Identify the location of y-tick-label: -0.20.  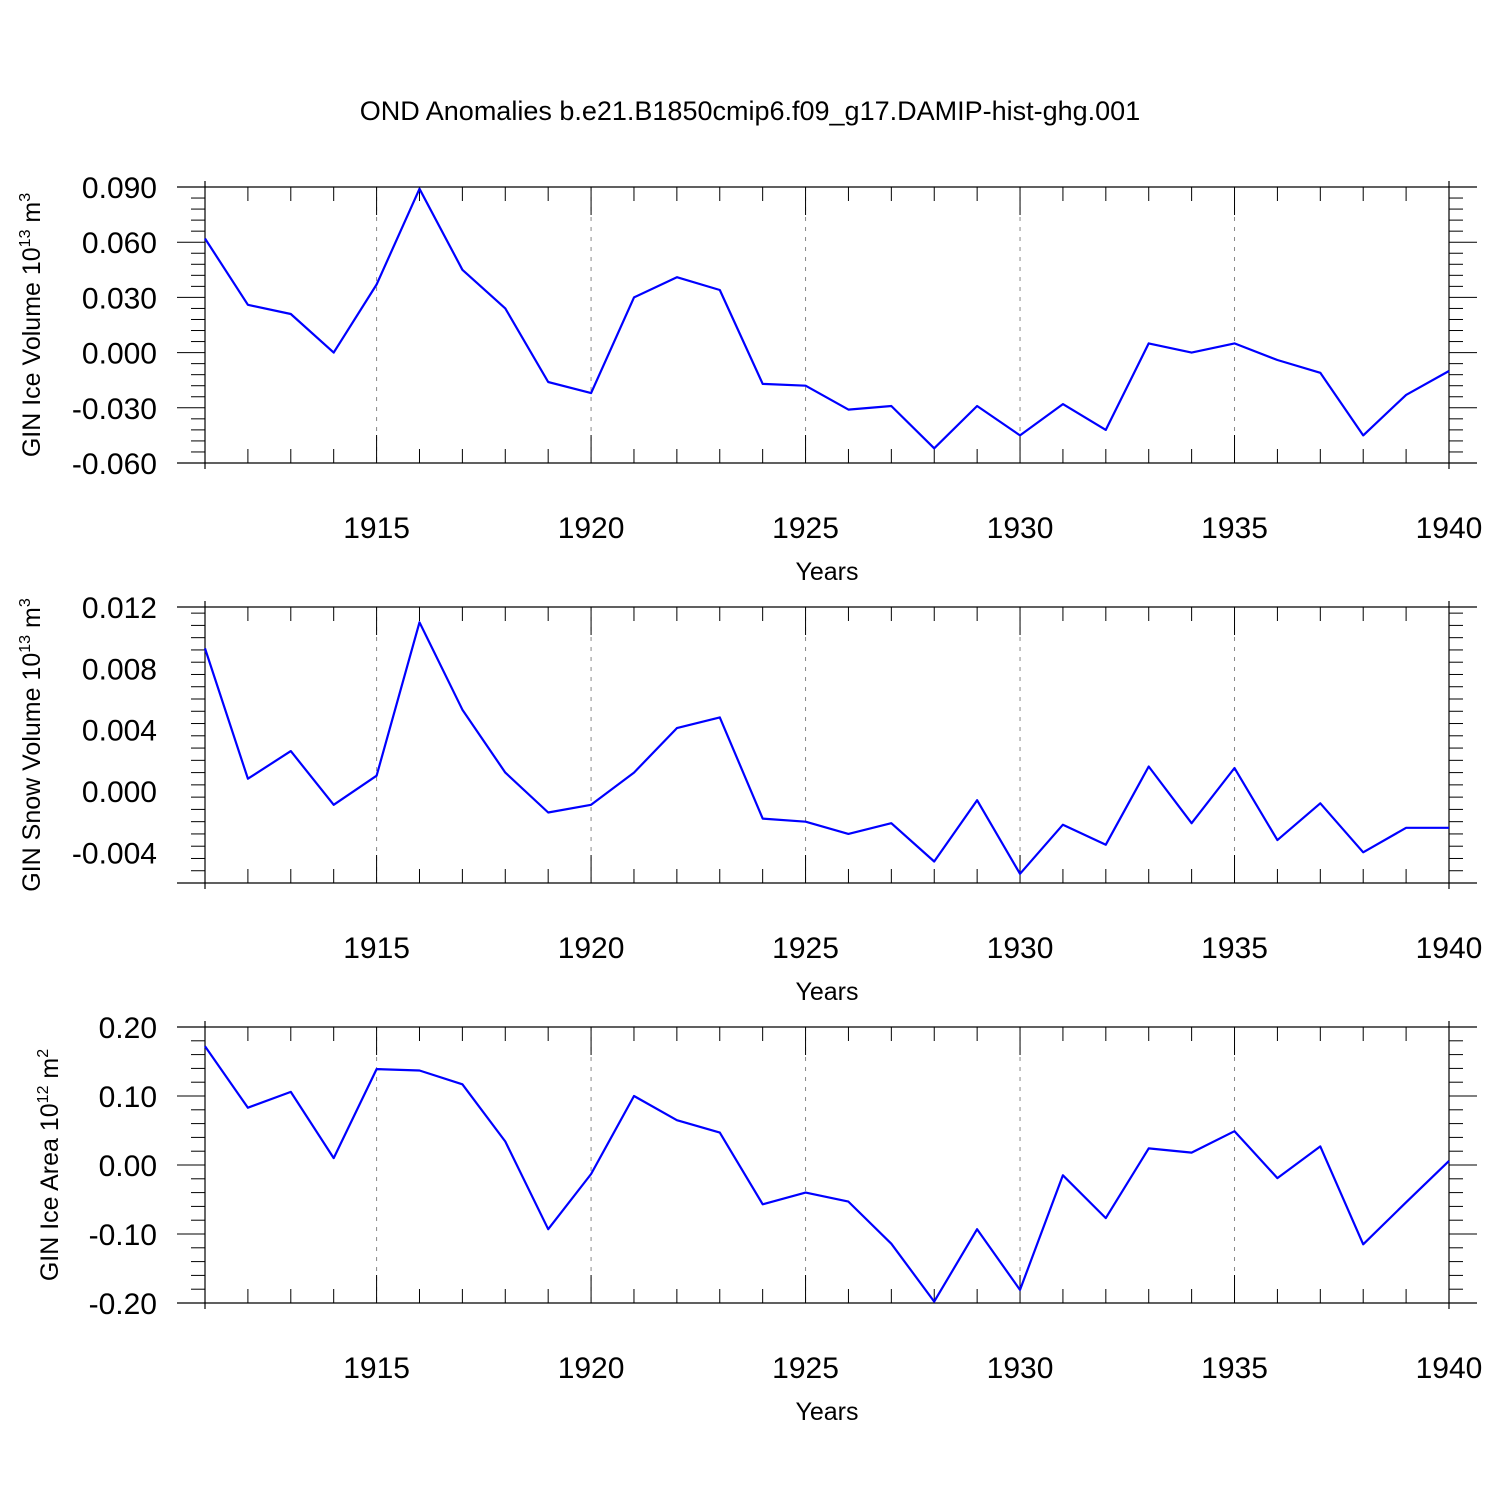
(123, 1304).